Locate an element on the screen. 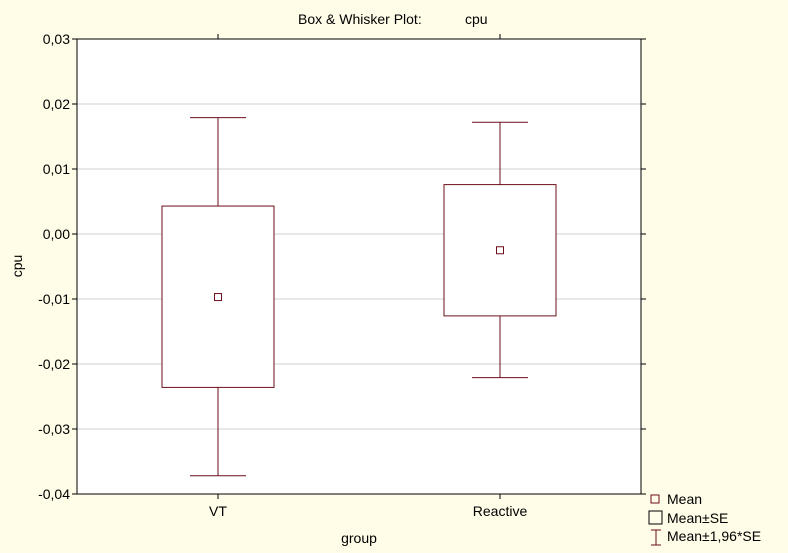 The height and width of the screenshot is (553, 788). y-tick-label: -0,02 is located at coordinates (54, 364).